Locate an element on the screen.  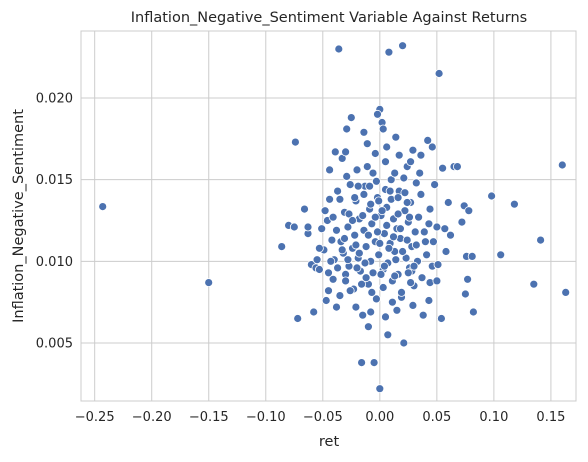
x-tick-label: −0.05 is located at coordinates (323, 417).